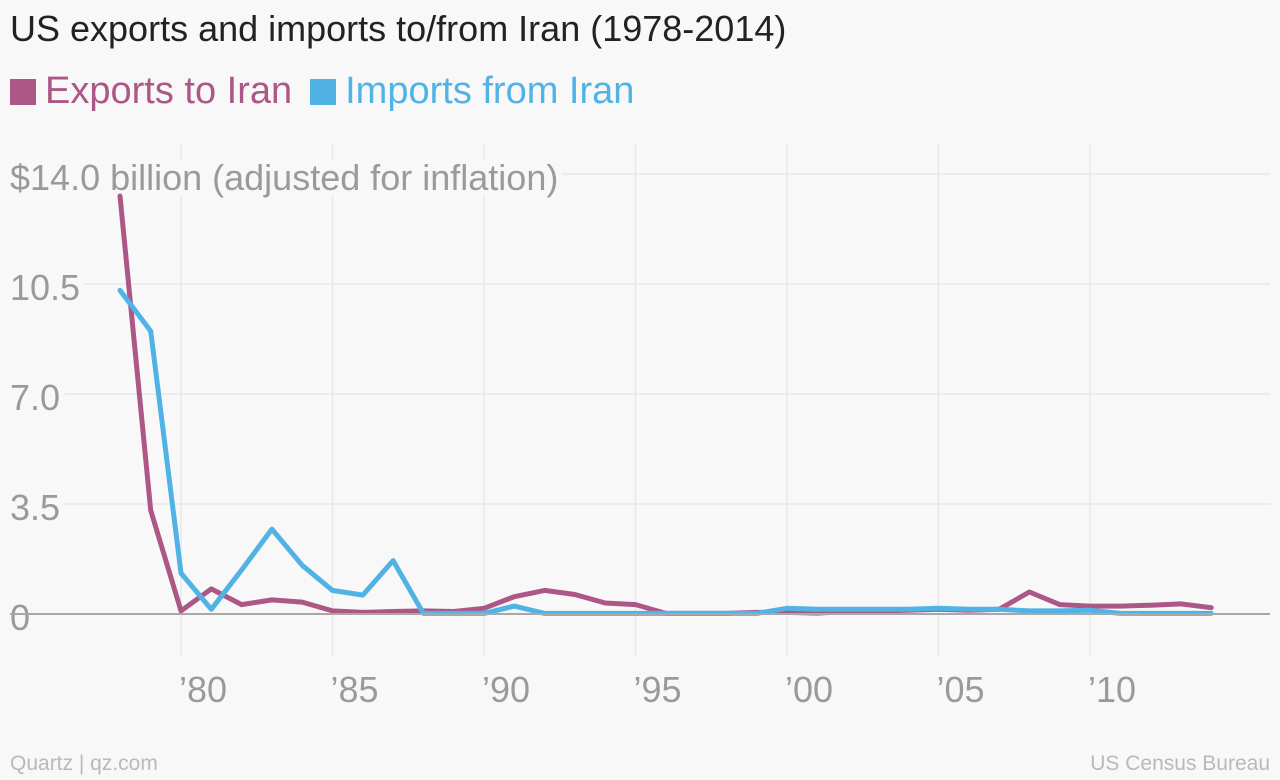 This screenshot has width=1280, height=780. I want to click on y-tick-label: 0, so click(20, 617).